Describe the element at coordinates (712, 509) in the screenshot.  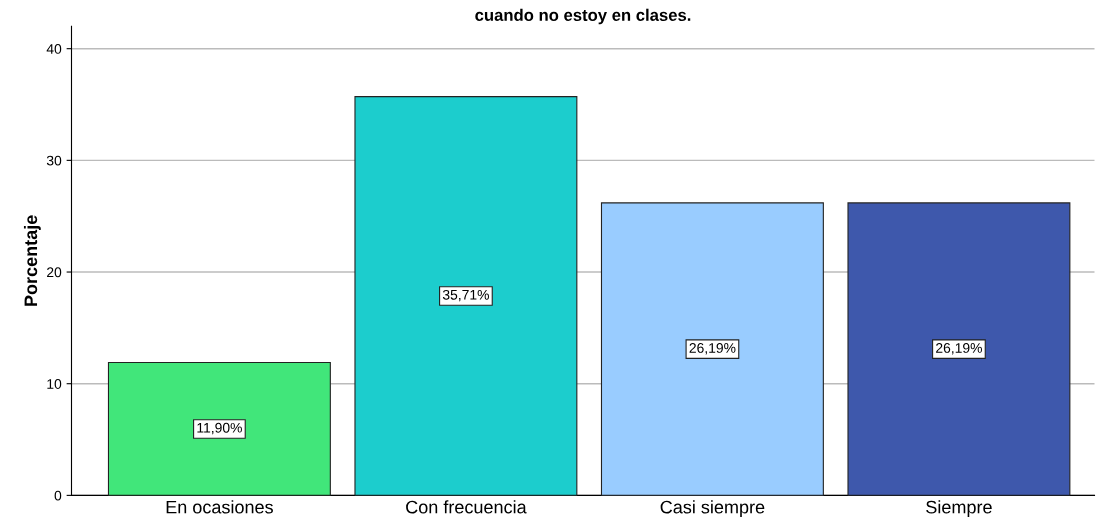
I see `x-tick-label: Casi siempre` at that location.